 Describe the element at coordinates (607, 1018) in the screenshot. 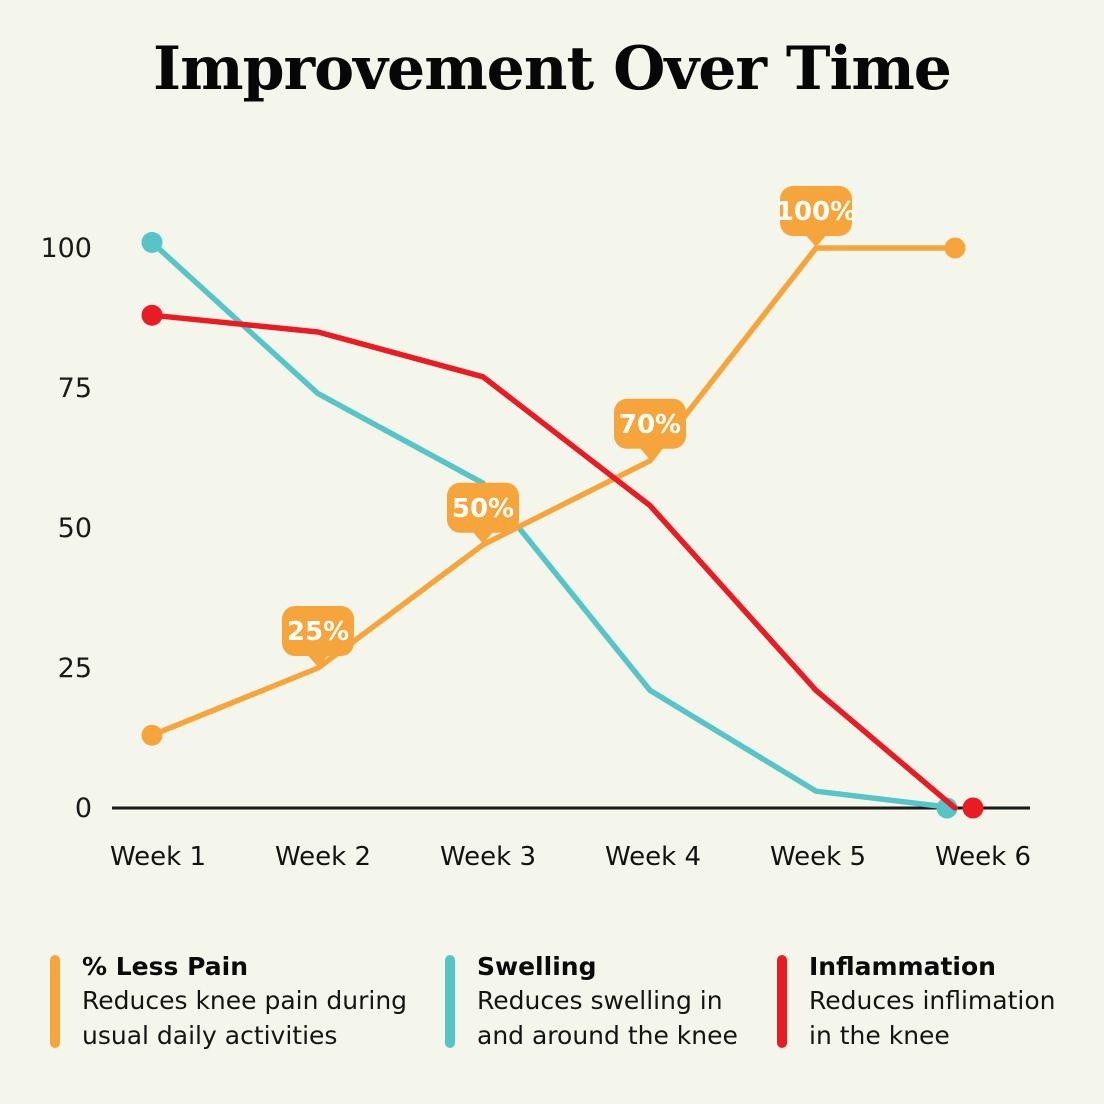

I see `legend-description: Reduces swelling in and around the knee` at that location.